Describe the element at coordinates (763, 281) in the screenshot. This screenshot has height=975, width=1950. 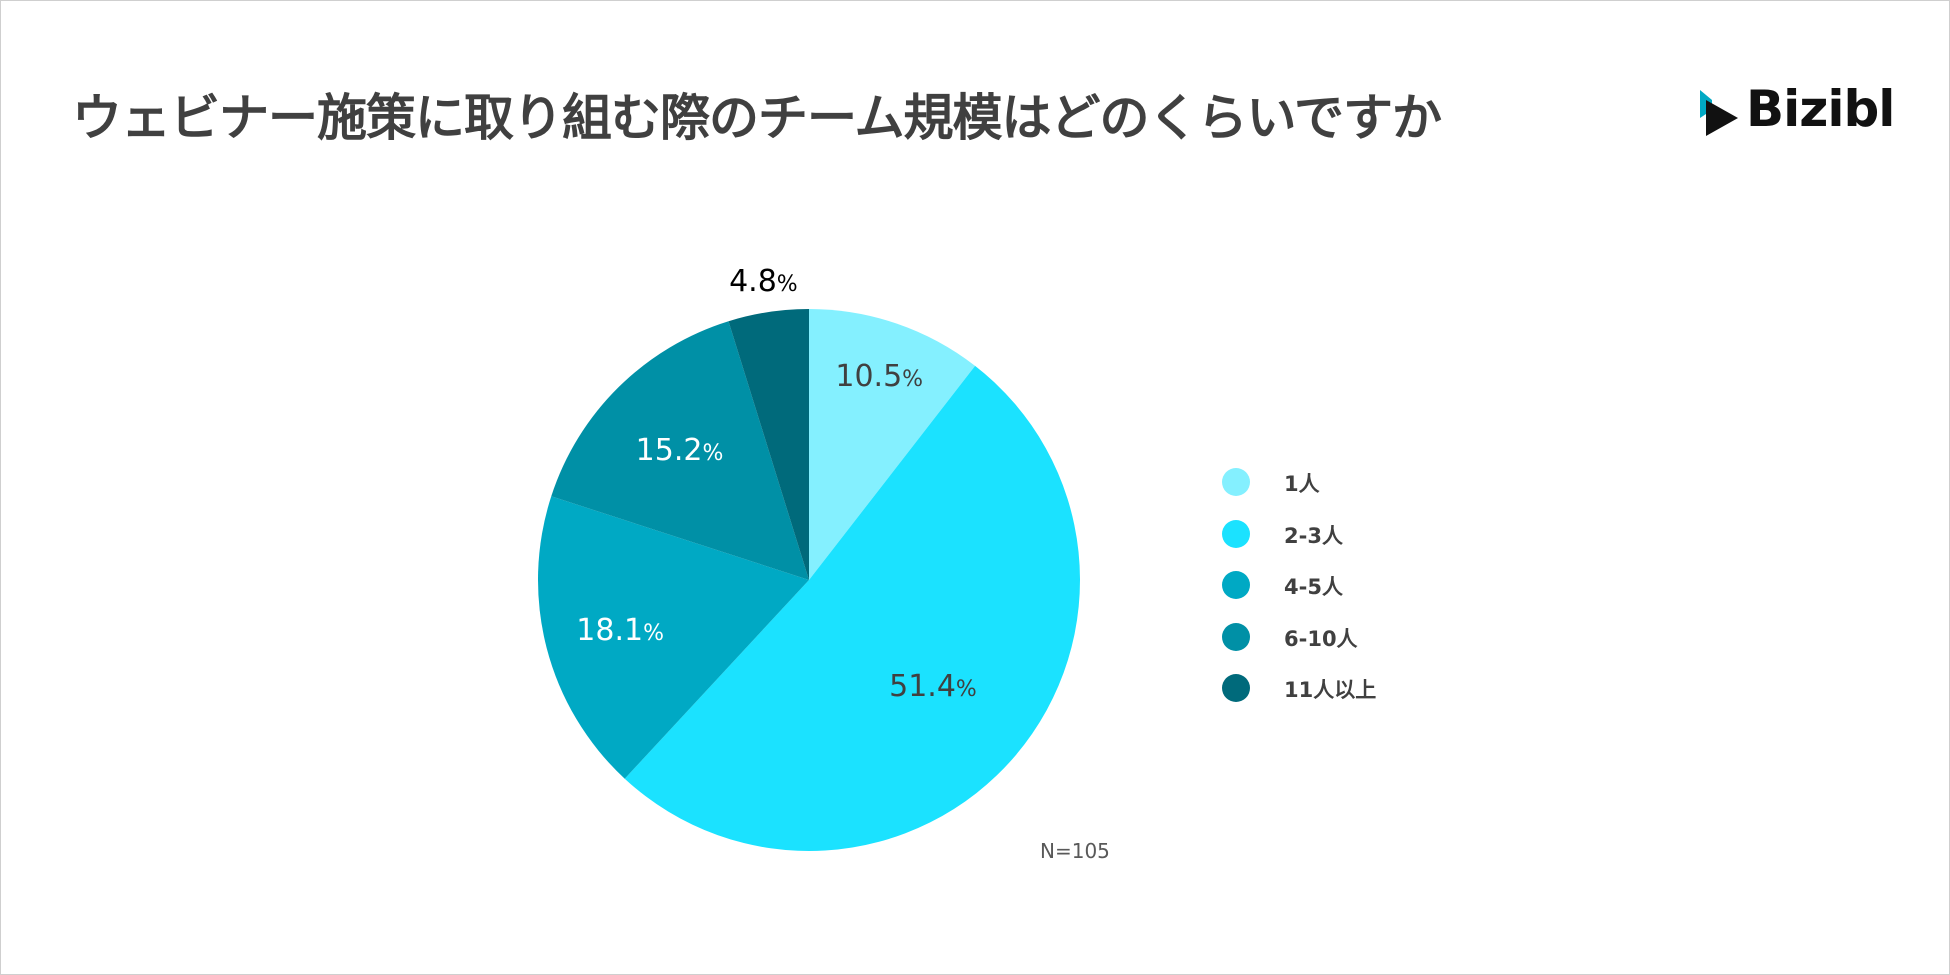
I see `data-label-5: 4.8%` at that location.